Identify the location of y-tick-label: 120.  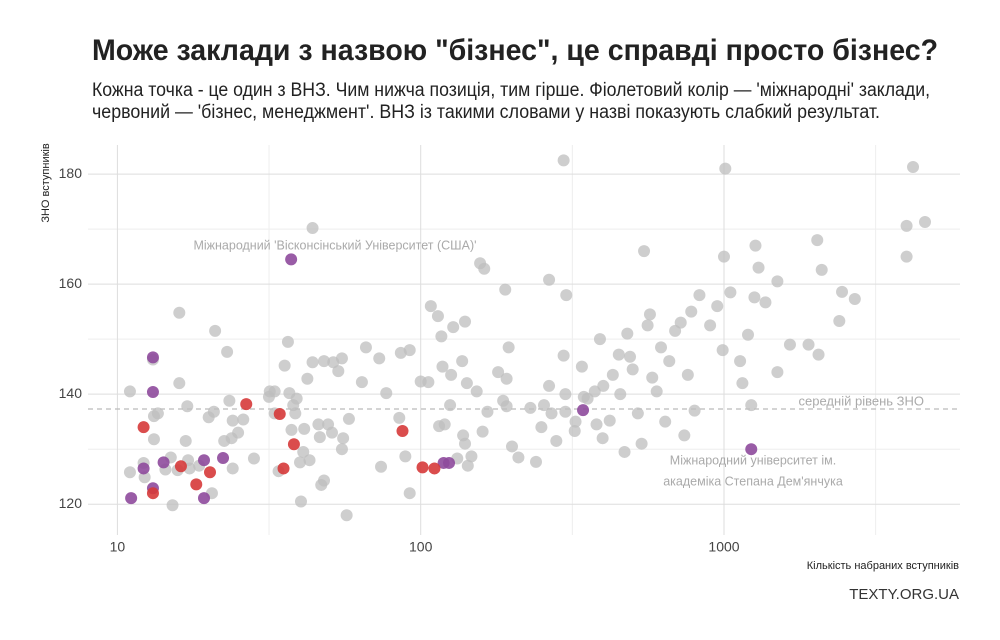
(71, 503).